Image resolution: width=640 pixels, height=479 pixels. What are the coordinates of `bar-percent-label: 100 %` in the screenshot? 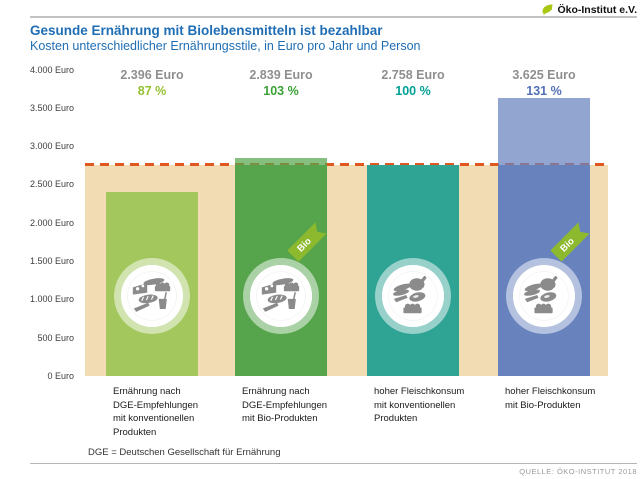 It's located at (413, 91).